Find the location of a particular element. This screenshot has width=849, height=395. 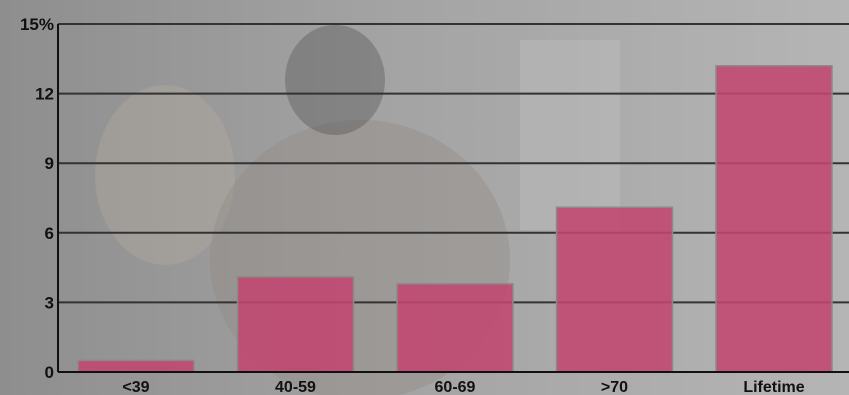

x-tick-label: Lifetime is located at coordinates (773, 387).